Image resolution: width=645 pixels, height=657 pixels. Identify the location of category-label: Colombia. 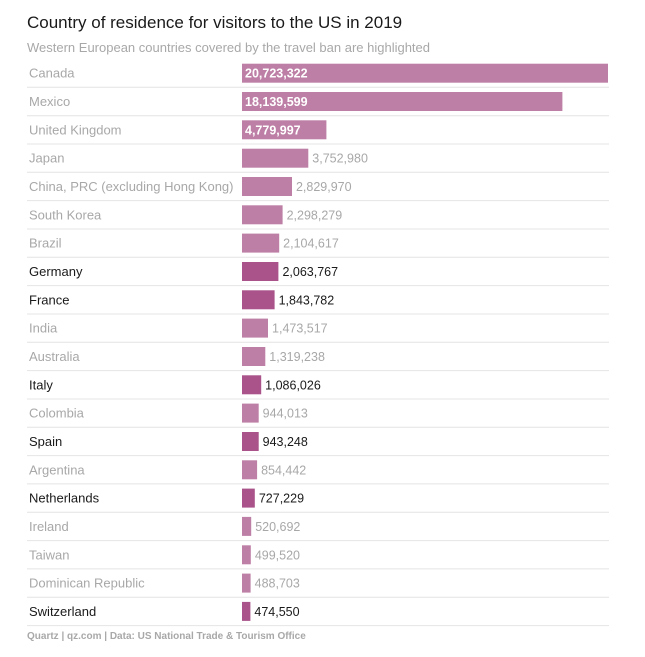
(57, 413).